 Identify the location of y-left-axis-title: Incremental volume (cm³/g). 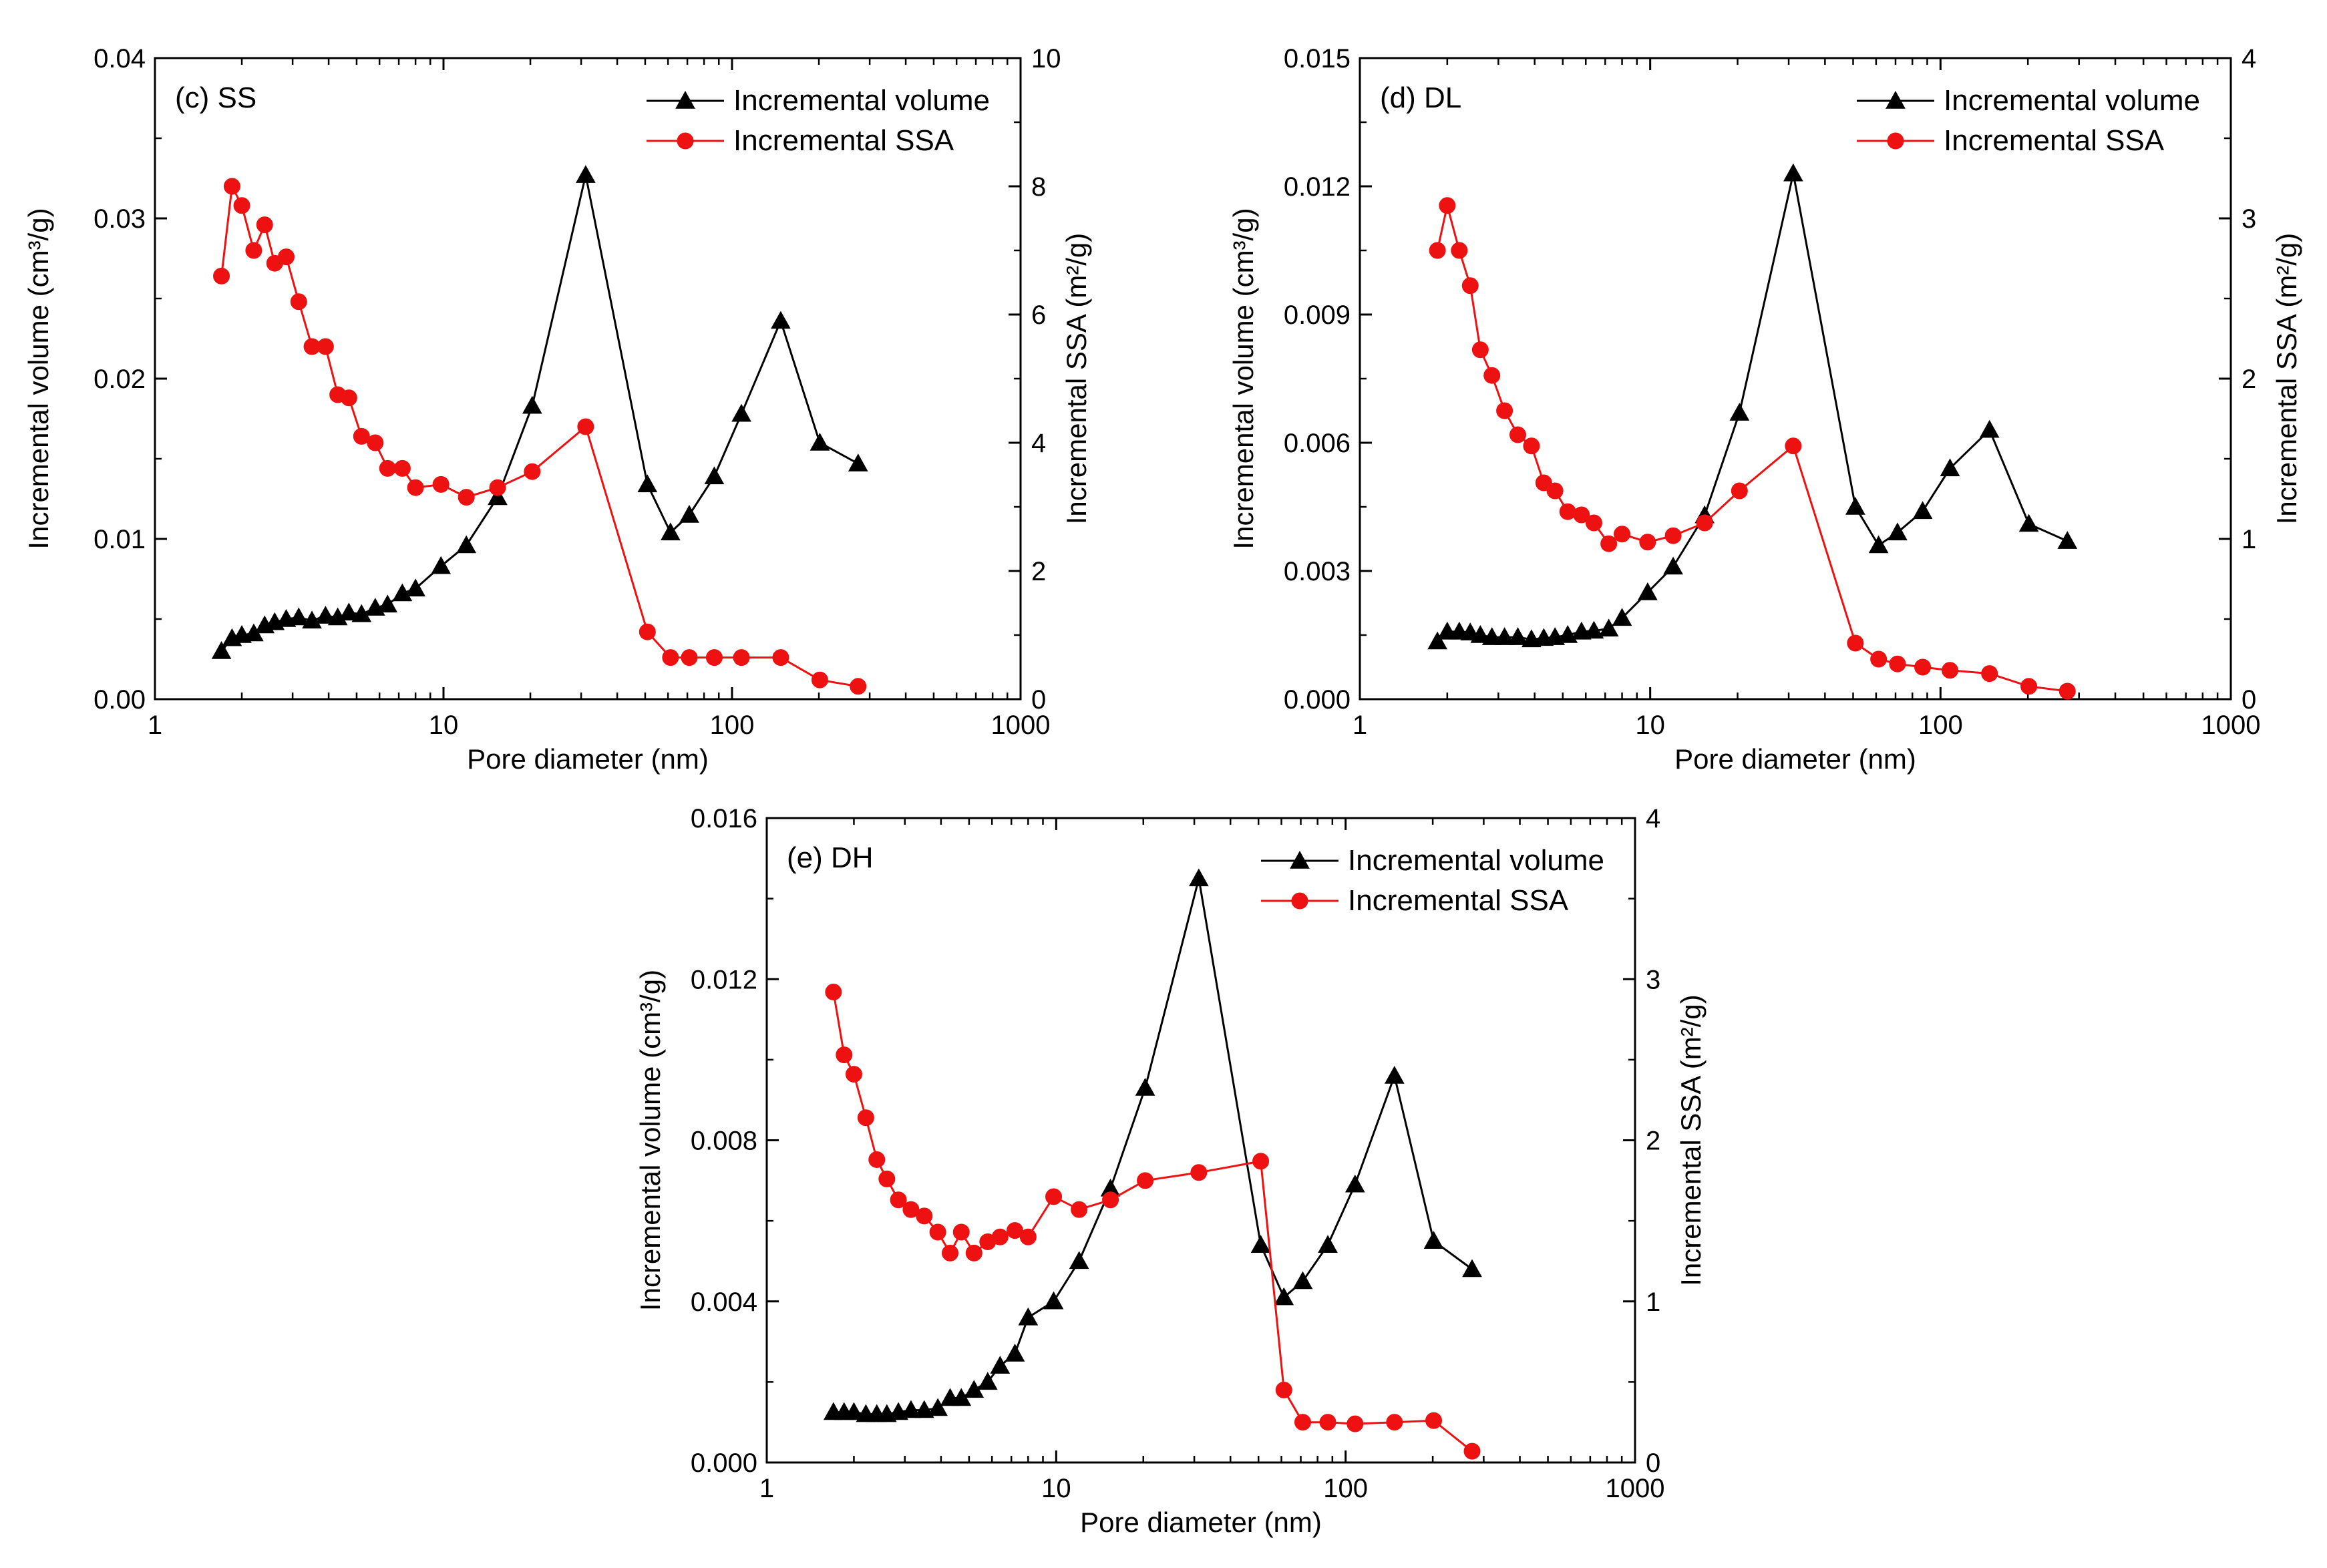
(650, 1140).